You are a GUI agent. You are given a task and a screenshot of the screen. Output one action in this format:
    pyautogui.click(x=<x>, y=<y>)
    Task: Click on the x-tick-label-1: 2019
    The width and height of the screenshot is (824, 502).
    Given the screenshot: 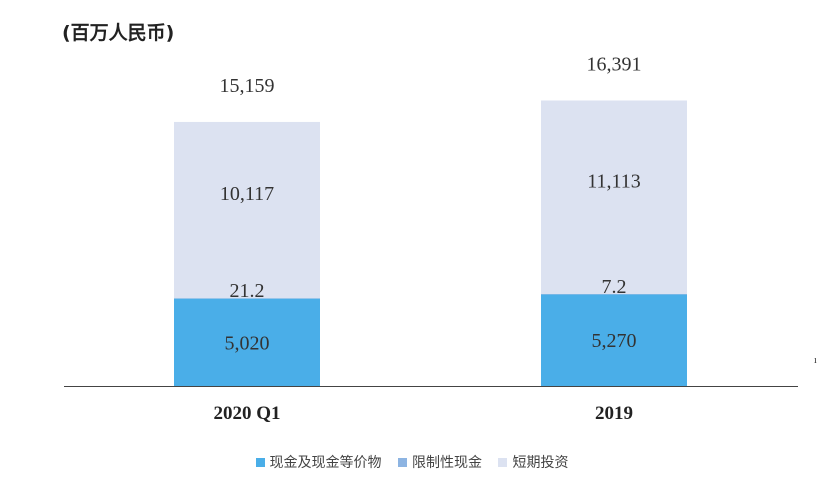 What is the action you would take?
    pyautogui.click(x=614, y=413)
    